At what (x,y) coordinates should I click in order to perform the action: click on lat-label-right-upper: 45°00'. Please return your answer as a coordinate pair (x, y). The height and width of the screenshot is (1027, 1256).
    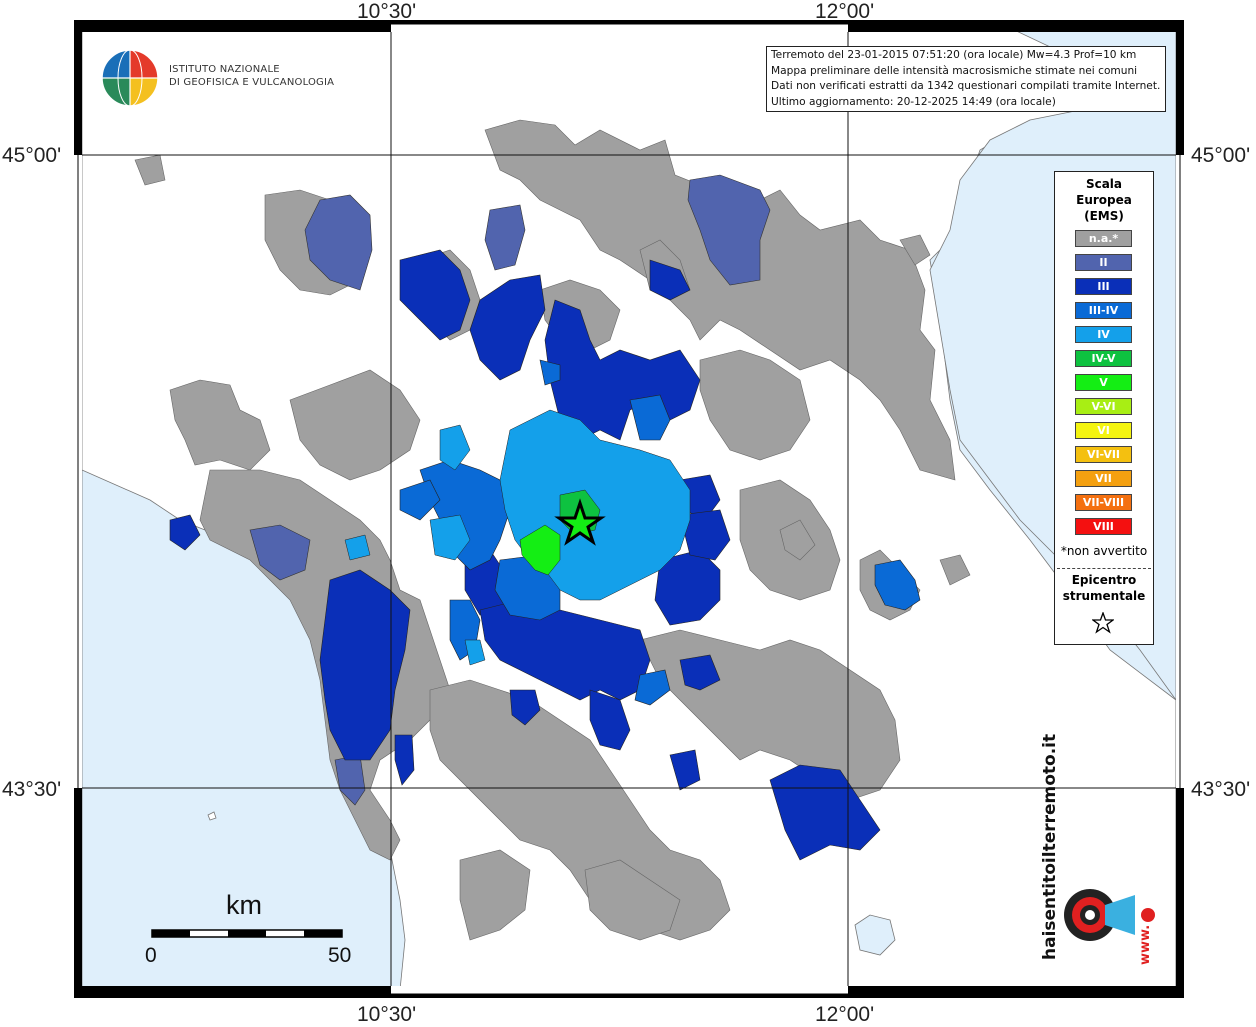
    Looking at the image, I should click on (1221, 155).